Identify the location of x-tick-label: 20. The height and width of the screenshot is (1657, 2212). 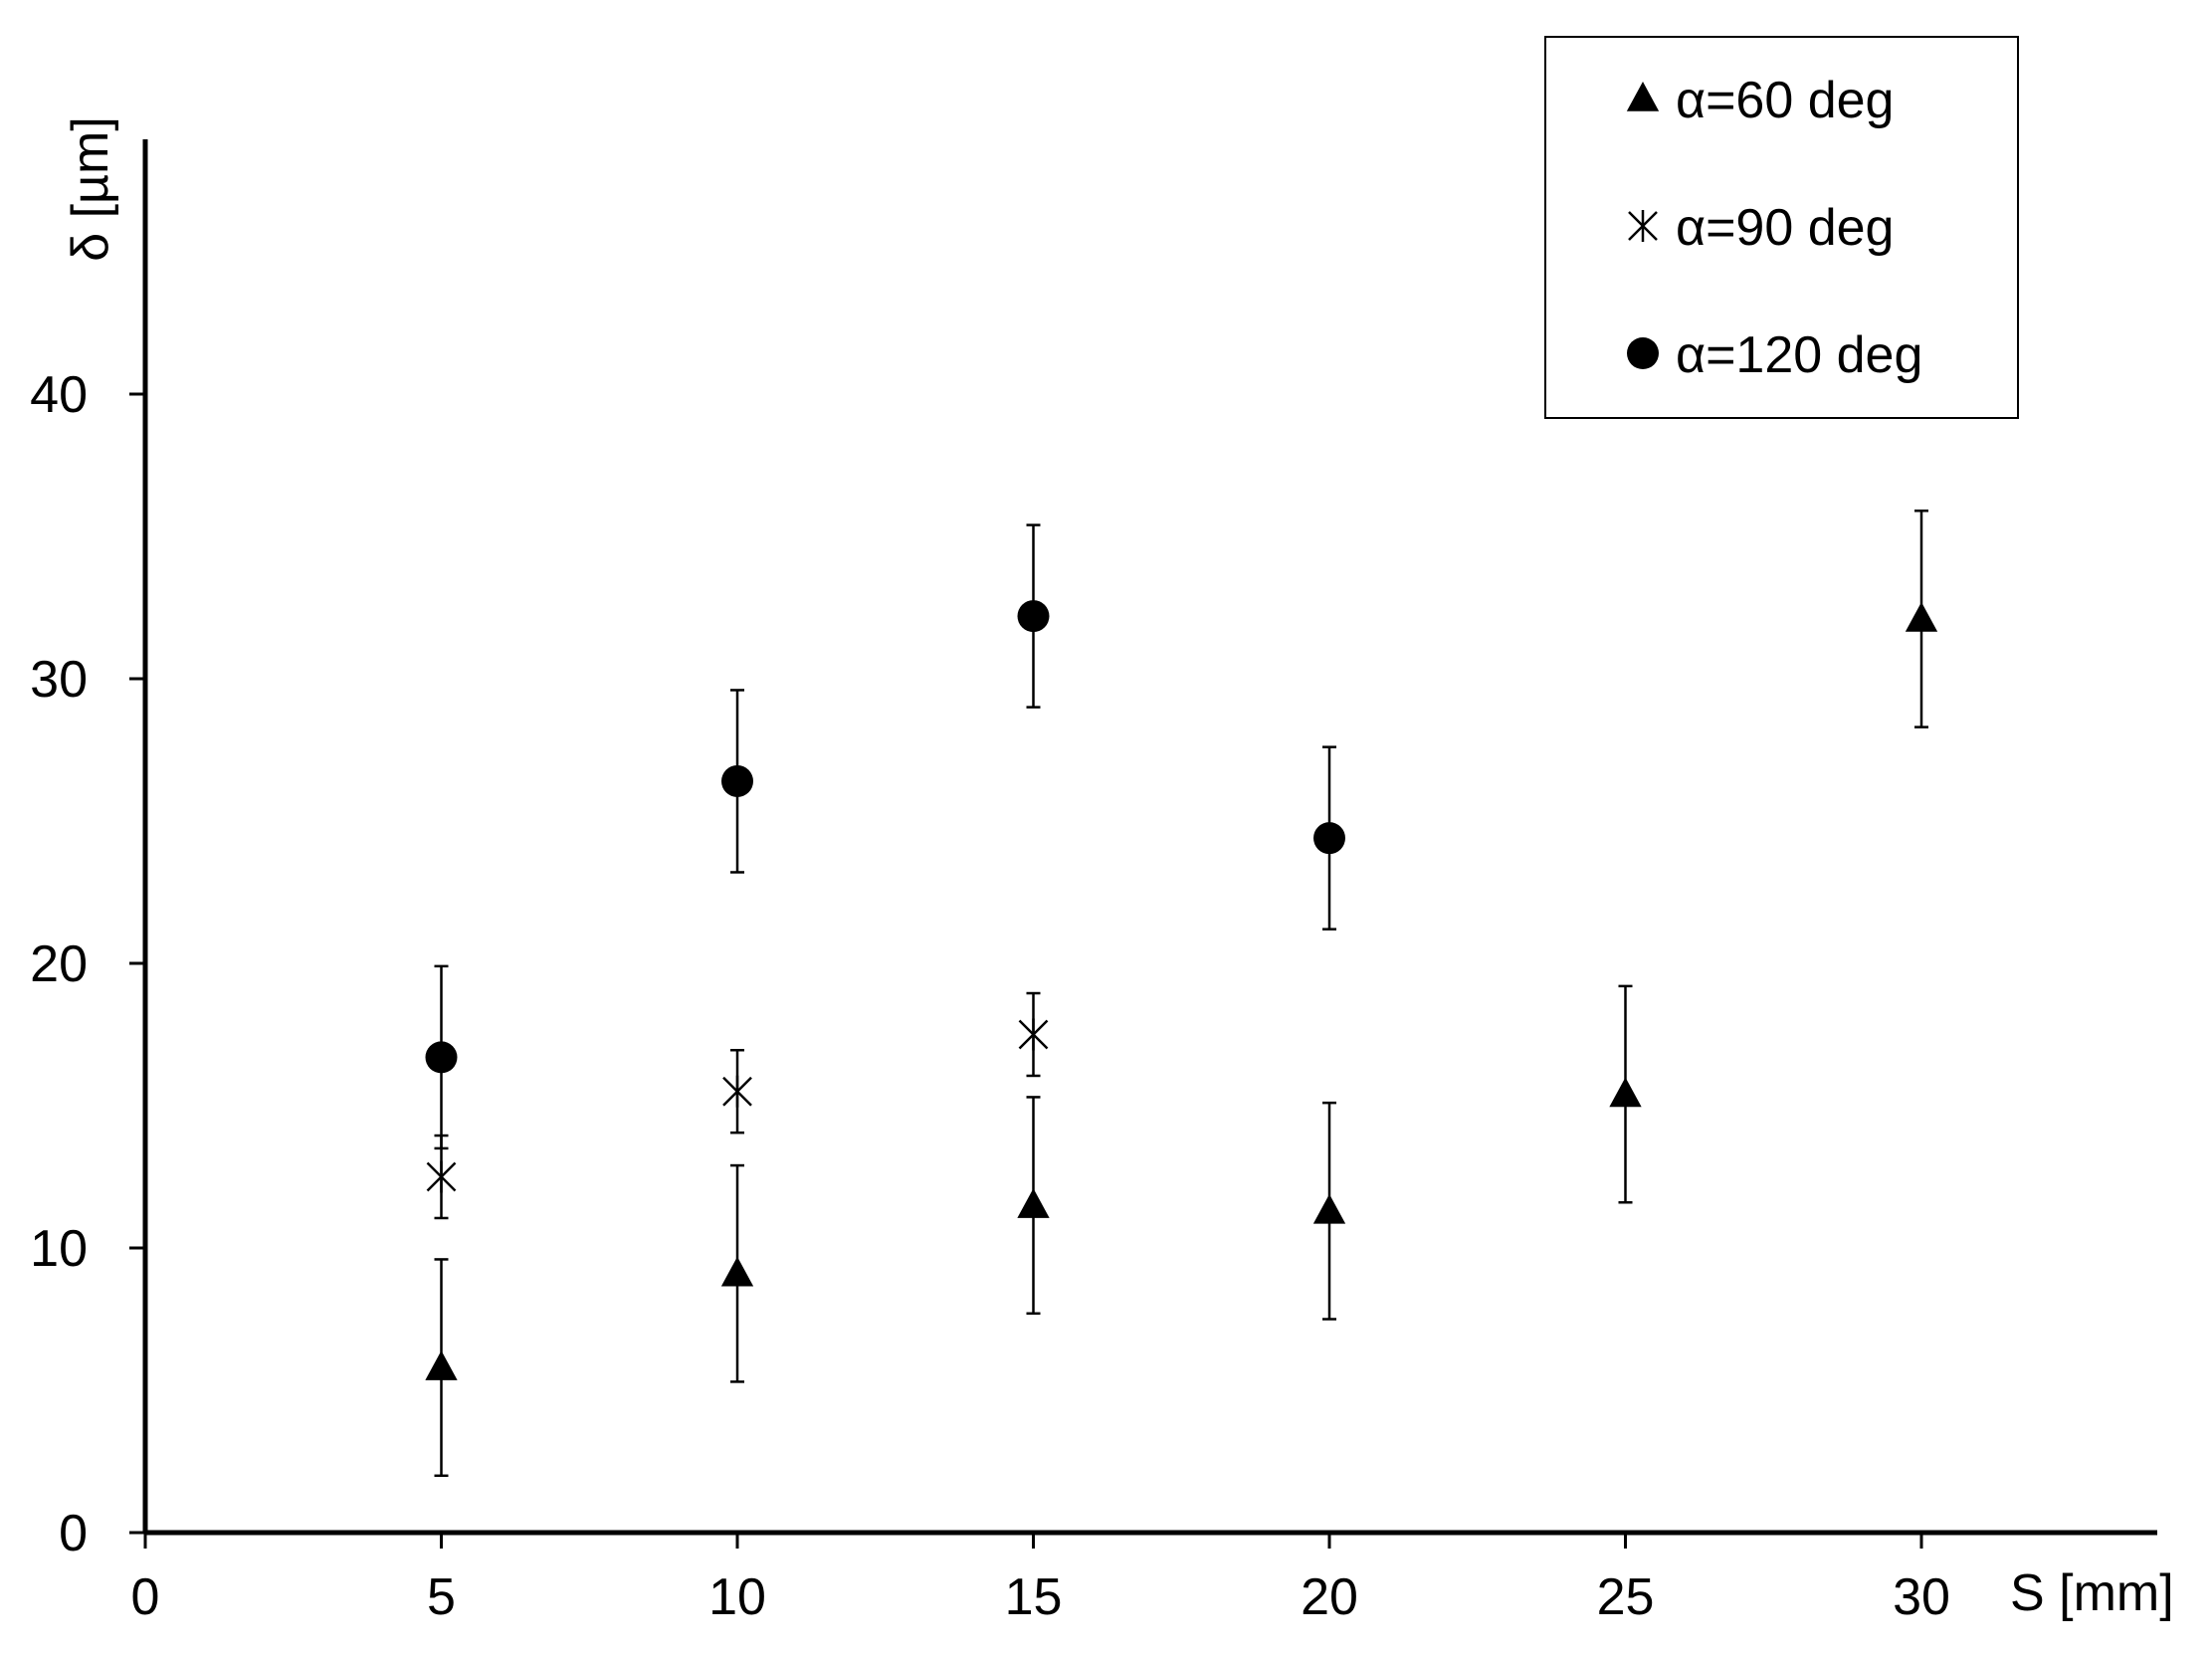
(1329, 1597).